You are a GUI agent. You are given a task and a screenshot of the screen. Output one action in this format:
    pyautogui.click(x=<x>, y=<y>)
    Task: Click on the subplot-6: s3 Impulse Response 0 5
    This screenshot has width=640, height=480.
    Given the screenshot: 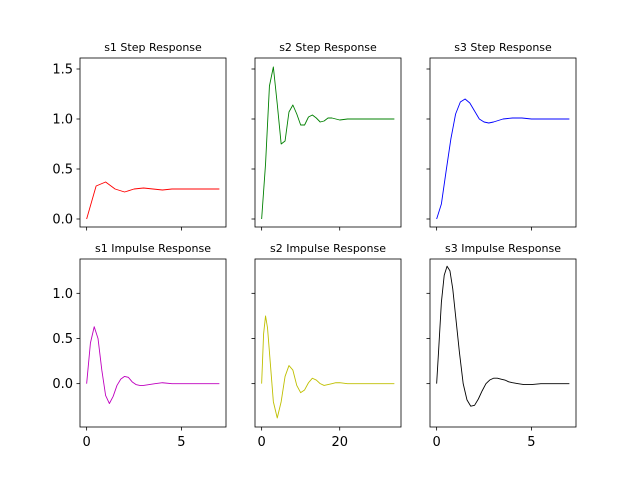 What is the action you would take?
    pyautogui.click(x=501, y=346)
    